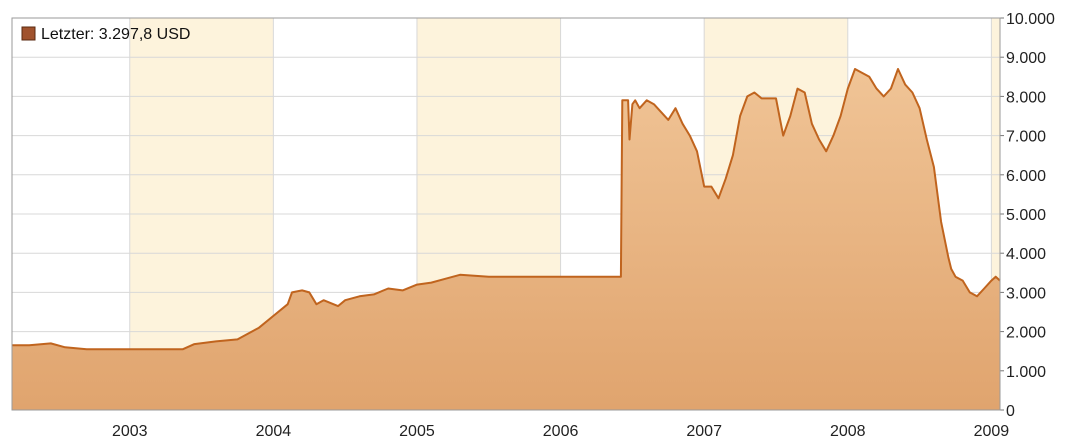 The width and height of the screenshot is (1088, 443). What do you see at coordinates (1026, 176) in the screenshot?
I see `y-tick-label-6: 6.000` at bounding box center [1026, 176].